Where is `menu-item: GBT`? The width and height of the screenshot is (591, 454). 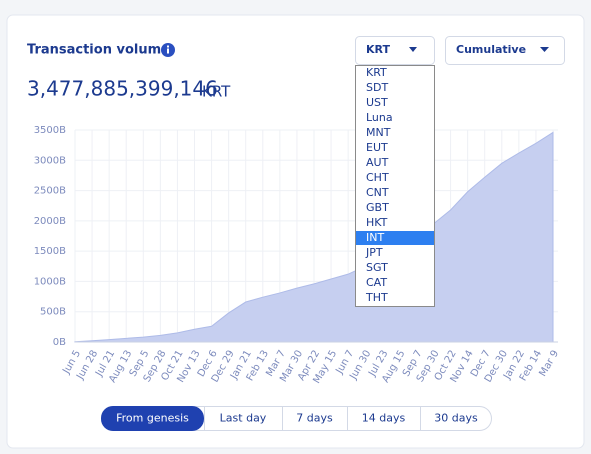 menu-item: GBT is located at coordinates (377, 207).